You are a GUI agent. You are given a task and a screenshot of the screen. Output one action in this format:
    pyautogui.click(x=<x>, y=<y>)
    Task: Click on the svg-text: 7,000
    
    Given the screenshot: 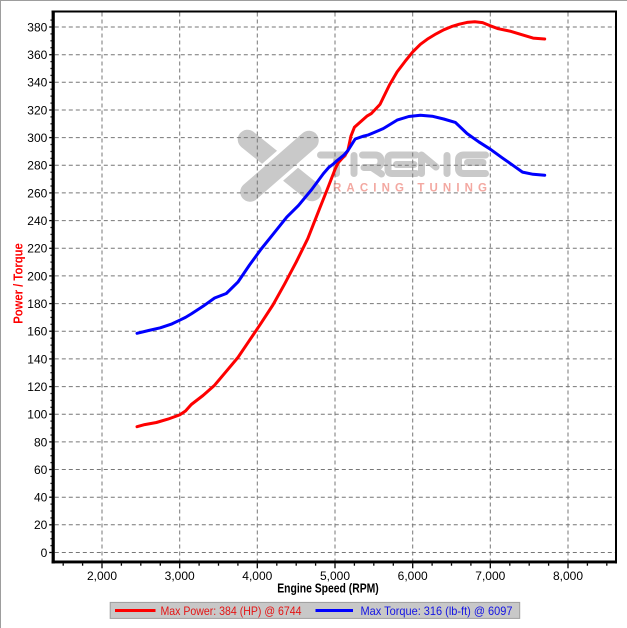 What is the action you would take?
    pyautogui.click(x=490, y=576)
    